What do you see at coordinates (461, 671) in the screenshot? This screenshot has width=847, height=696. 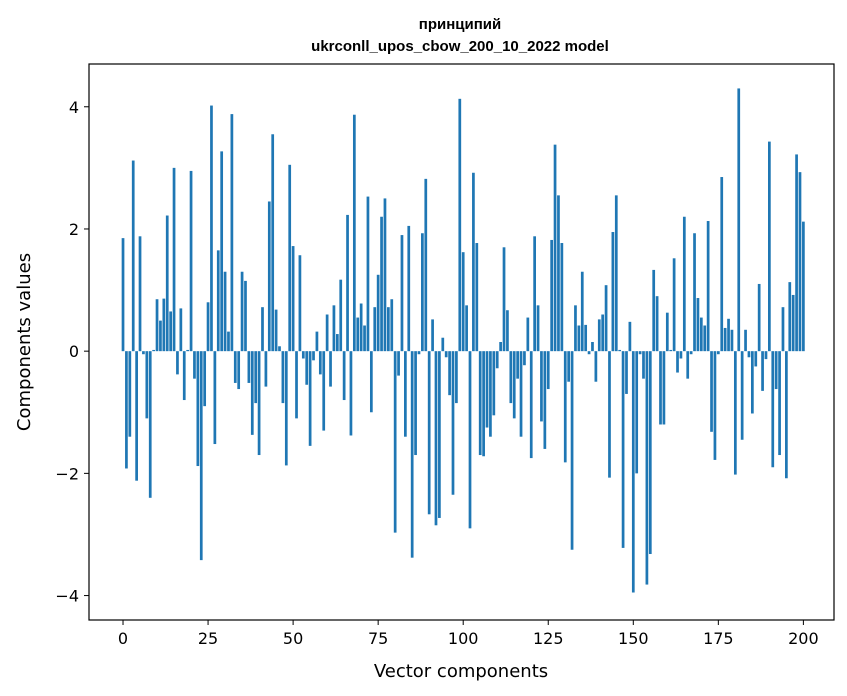 I see `x-axis-label: Vector components` at bounding box center [461, 671].